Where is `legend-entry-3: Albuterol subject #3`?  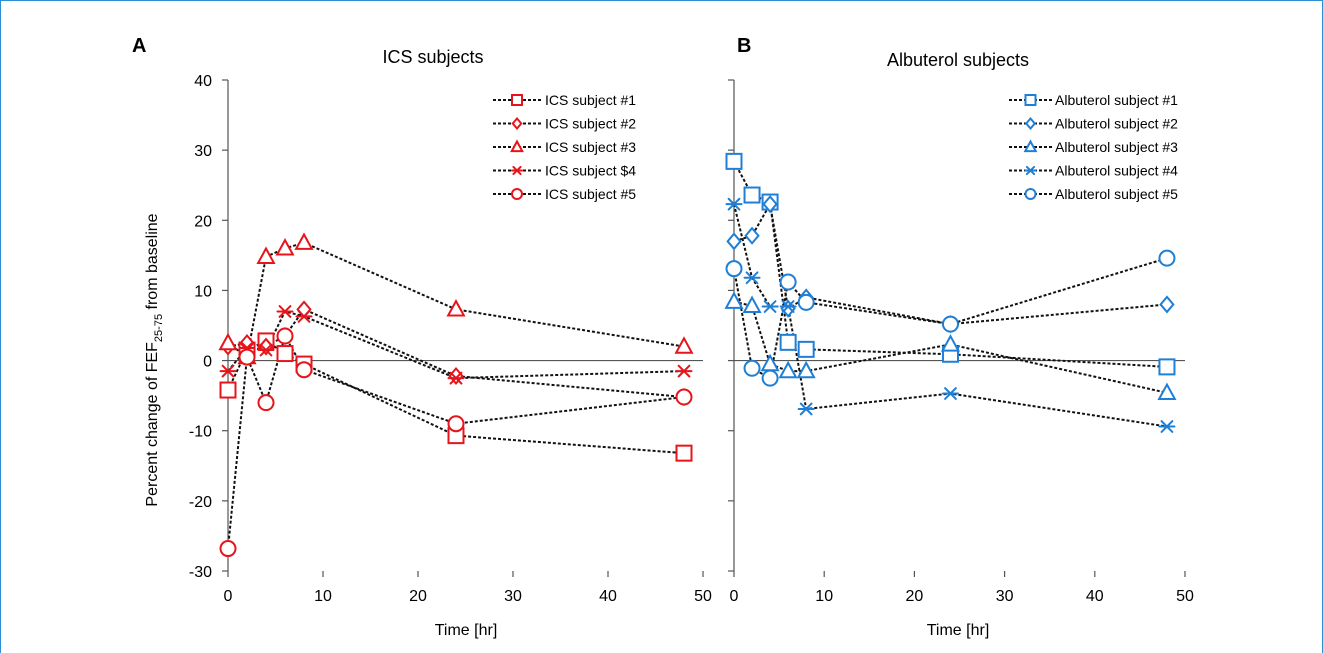
legend-entry-3: Albuterol subject #3 is located at coordinates (1093, 147).